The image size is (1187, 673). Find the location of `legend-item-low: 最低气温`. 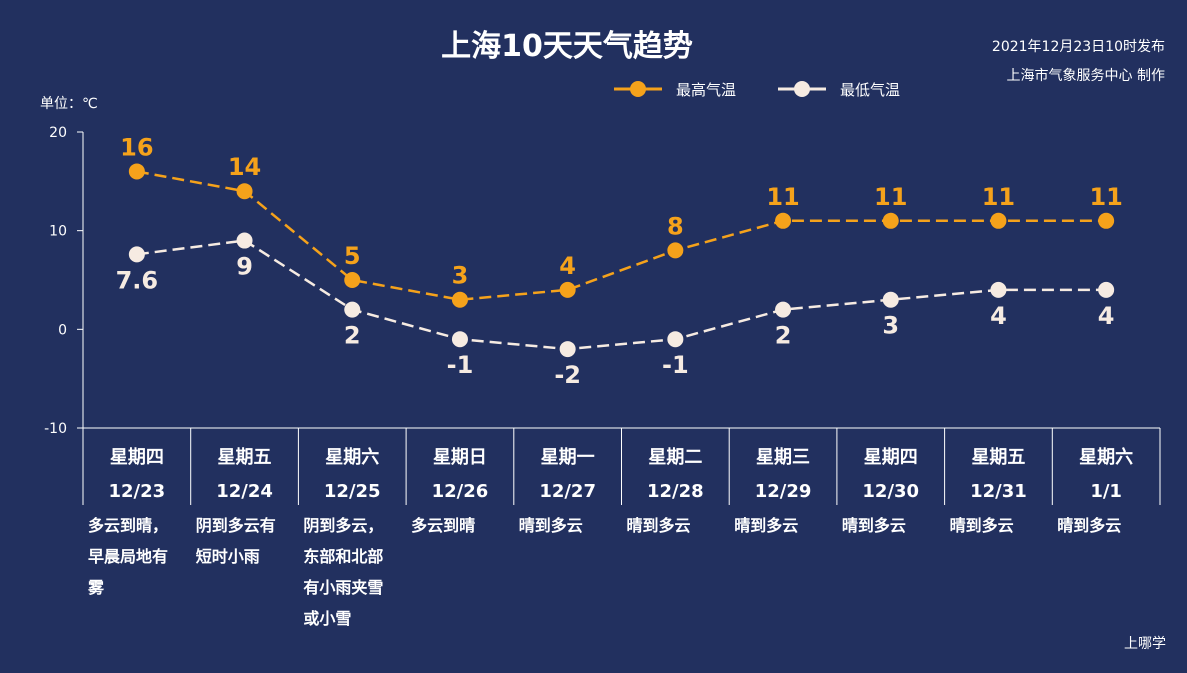

legend-item-low: 最低气温 is located at coordinates (839, 90).